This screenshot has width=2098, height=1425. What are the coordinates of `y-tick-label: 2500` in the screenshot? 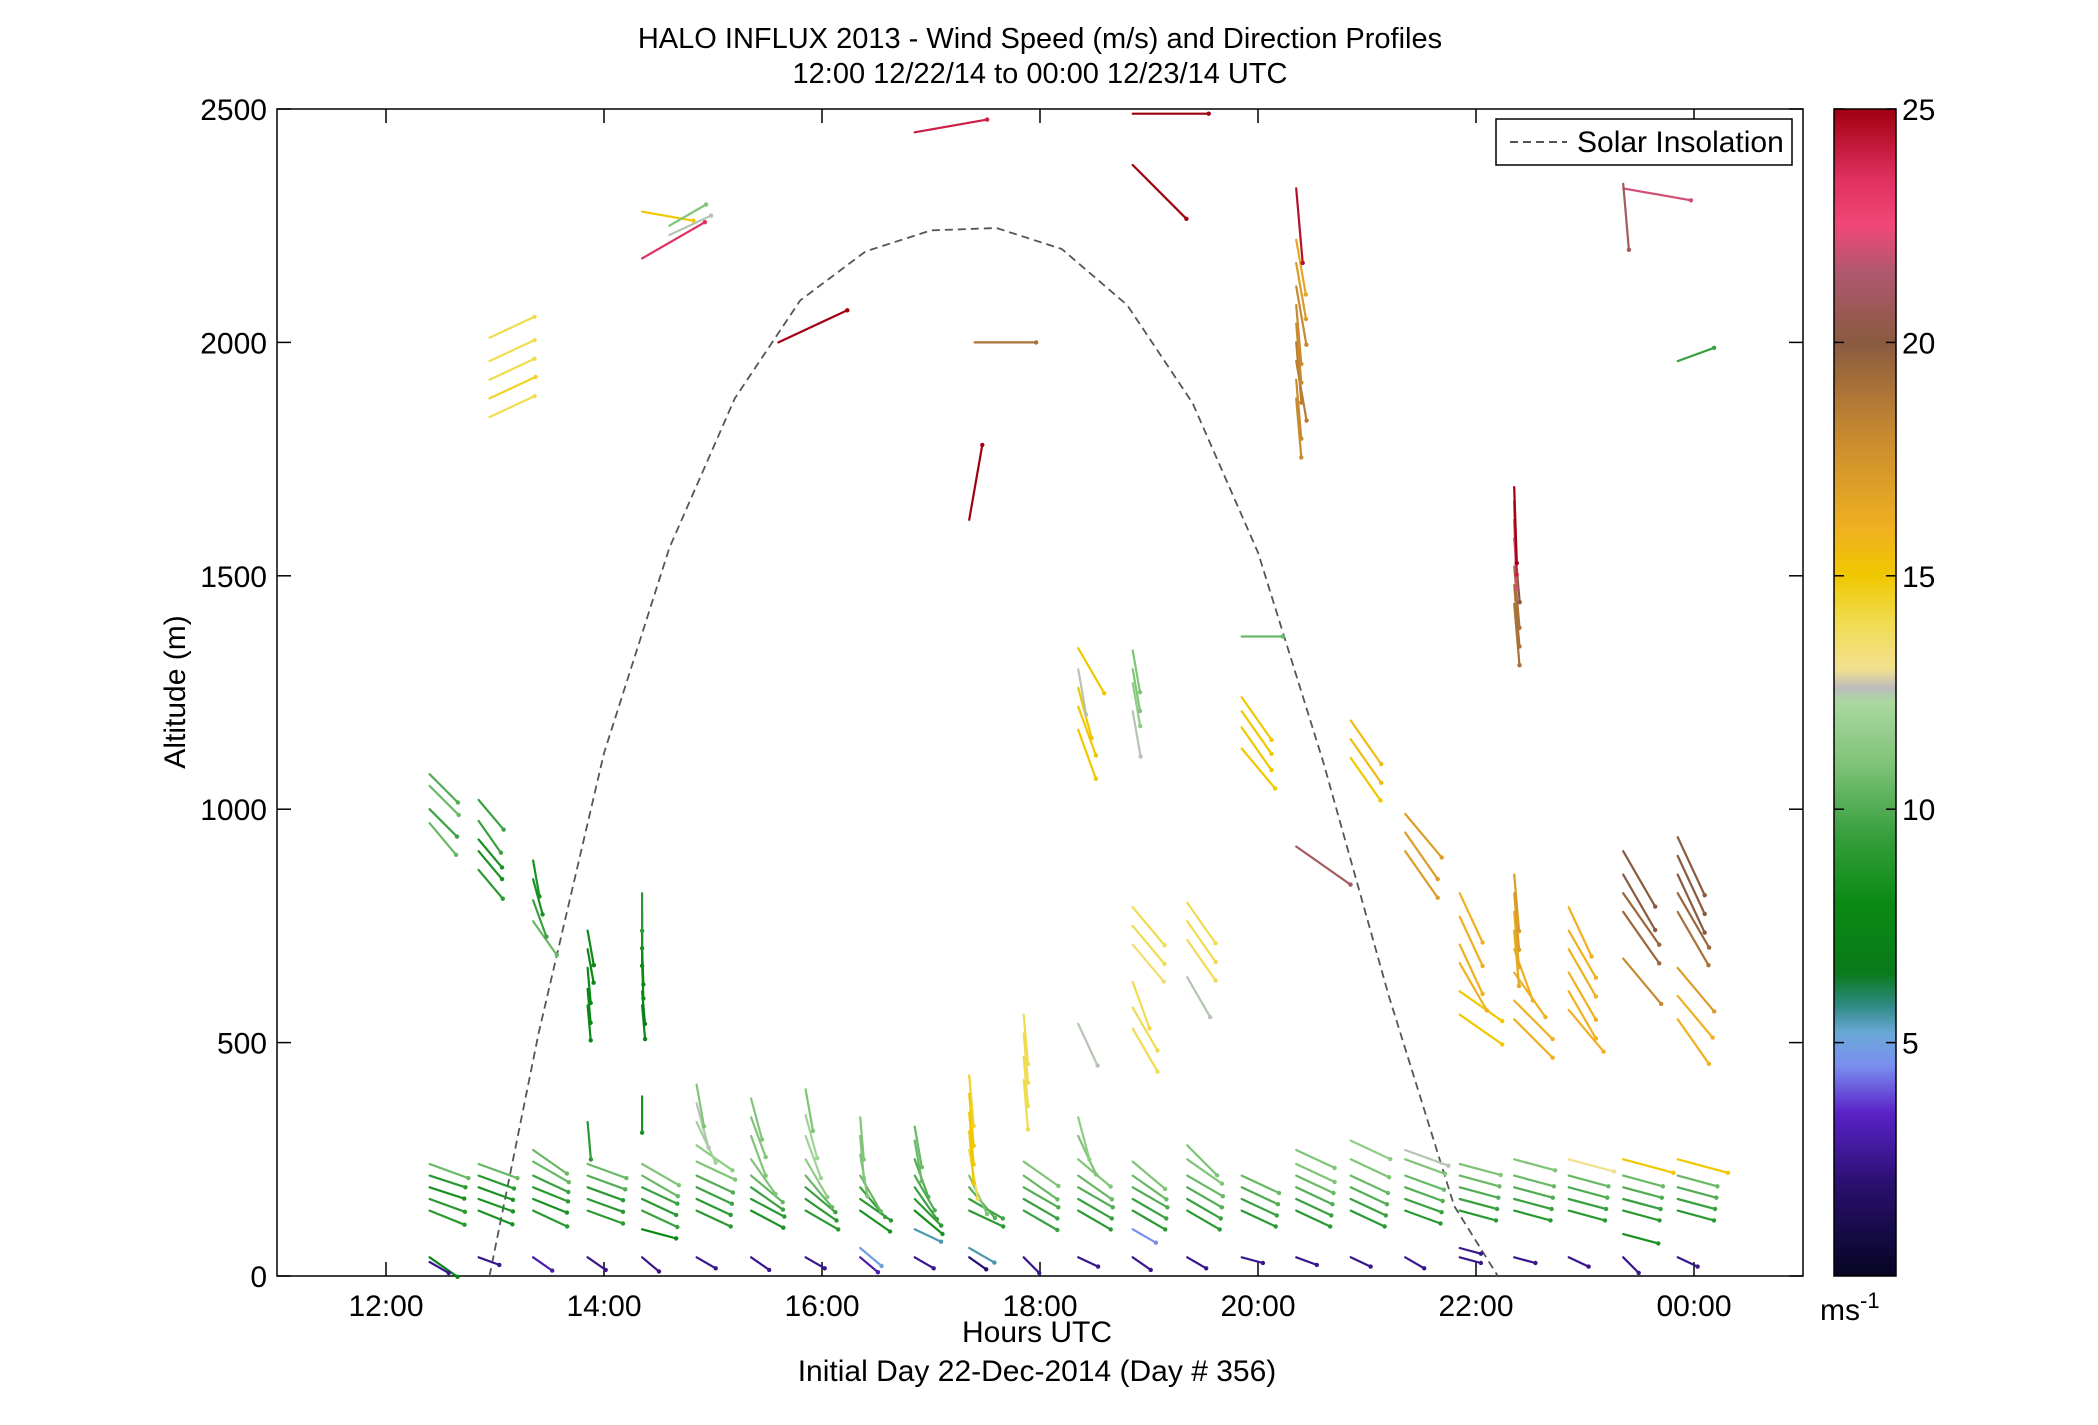 It's located at (233, 110).